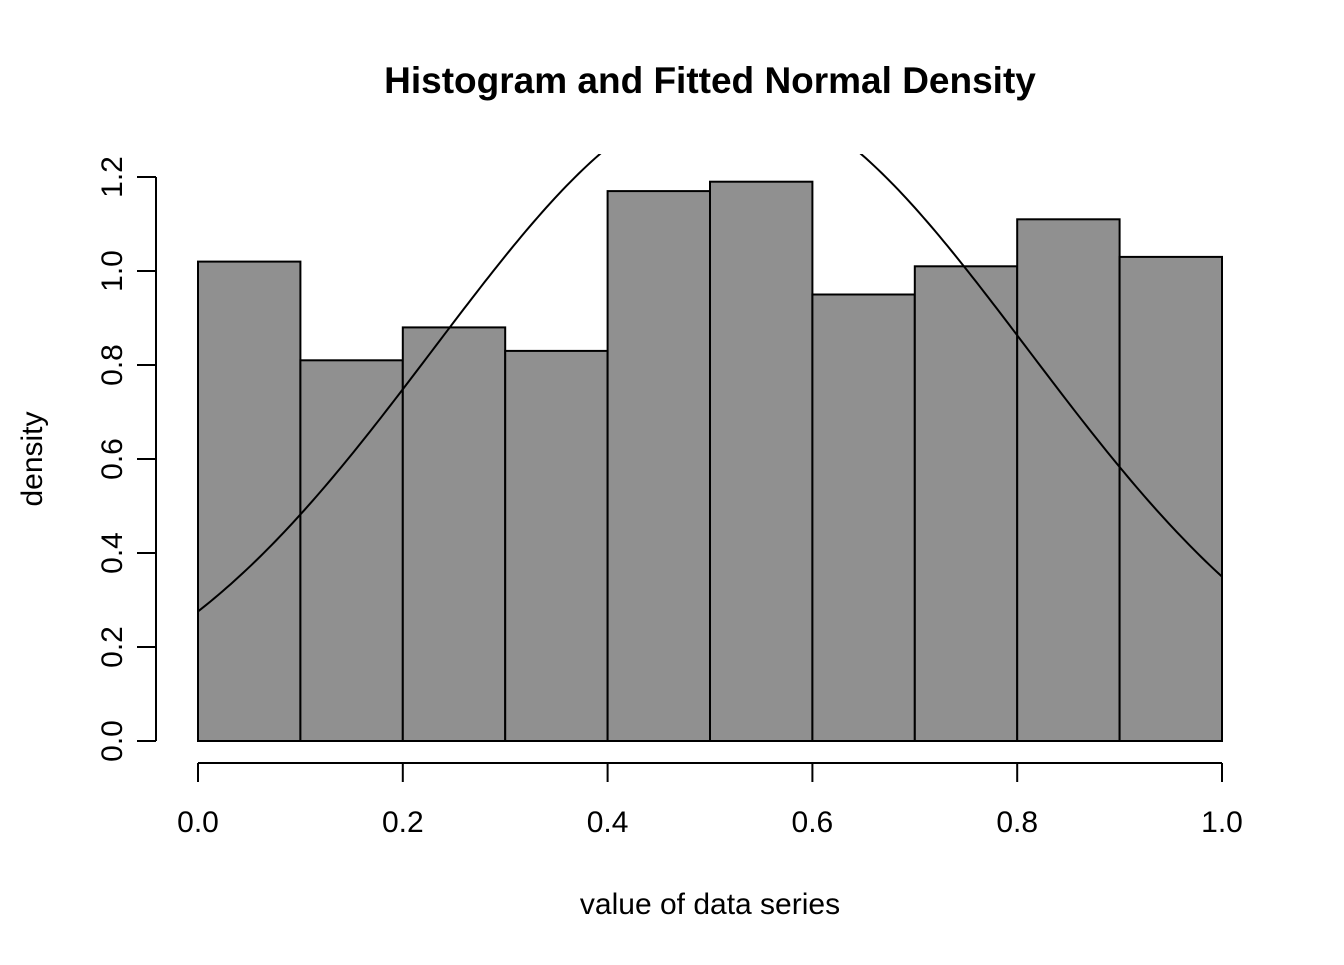 The image size is (1344, 965). Describe the element at coordinates (112, 741) in the screenshot. I see `y-tick-label: 0.0` at that location.